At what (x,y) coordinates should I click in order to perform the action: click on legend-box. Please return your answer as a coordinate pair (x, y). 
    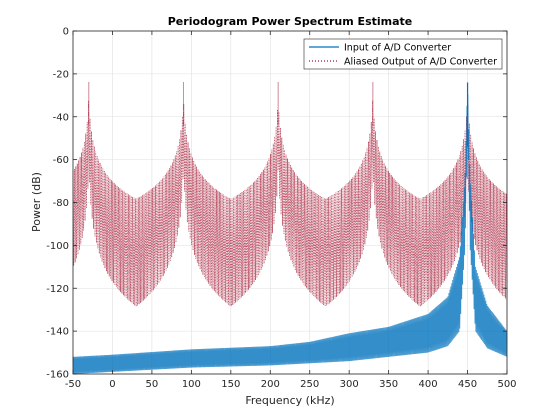
    Looking at the image, I should click on (403, 54).